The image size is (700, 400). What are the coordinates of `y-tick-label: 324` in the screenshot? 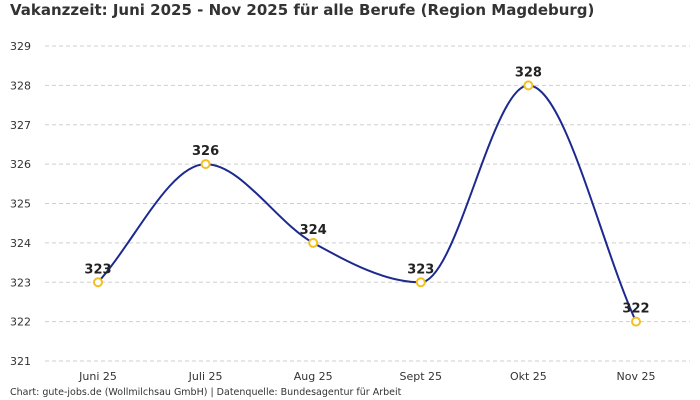 It's located at (20, 243).